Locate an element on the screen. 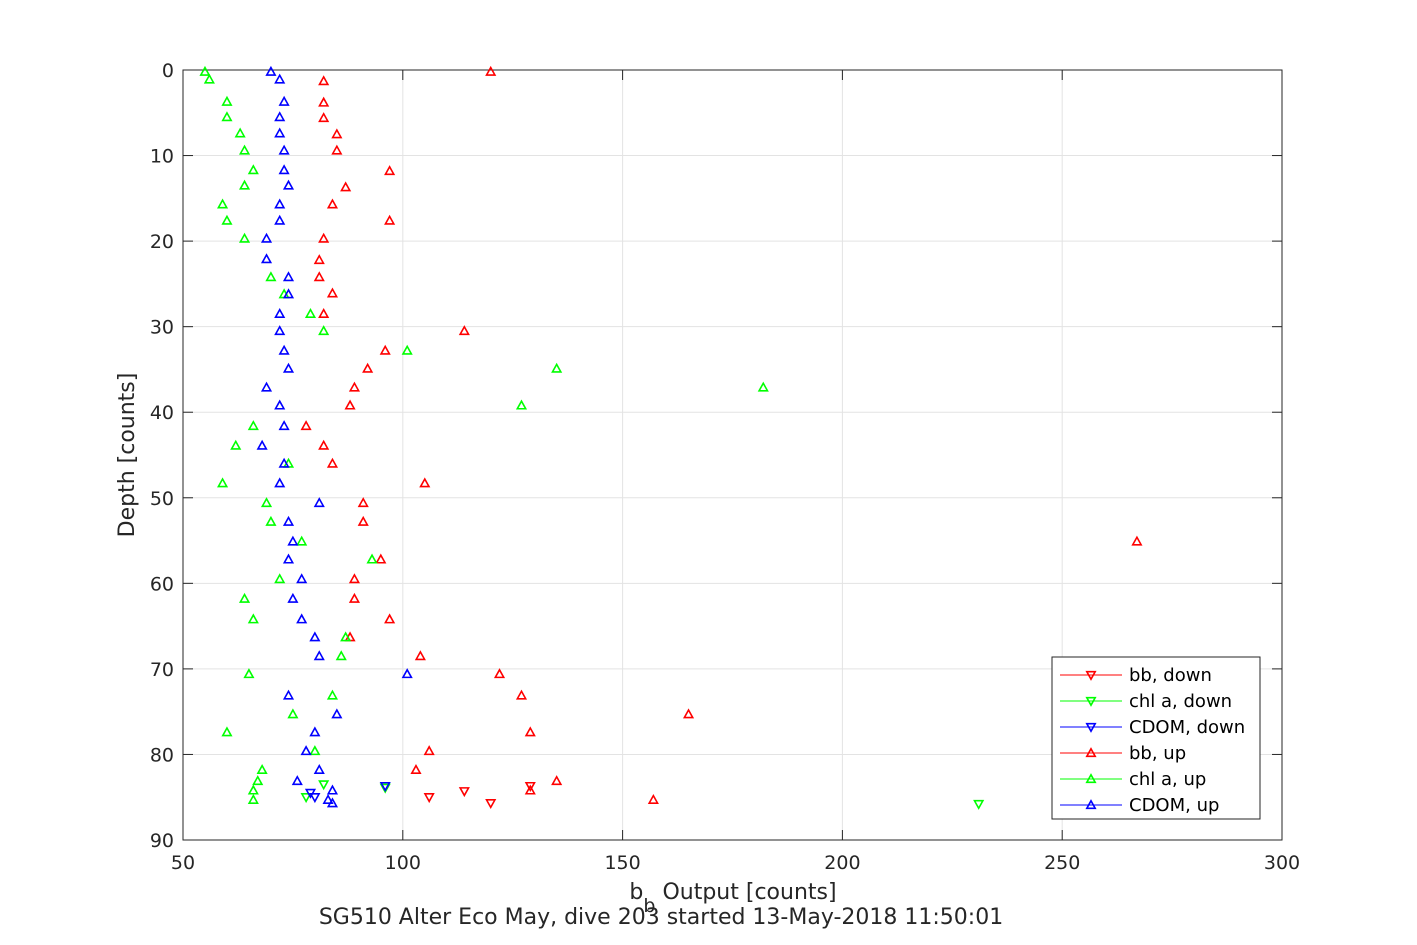 This screenshot has width=1417, height=945. x-tick-label: 150 is located at coordinates (622, 863).